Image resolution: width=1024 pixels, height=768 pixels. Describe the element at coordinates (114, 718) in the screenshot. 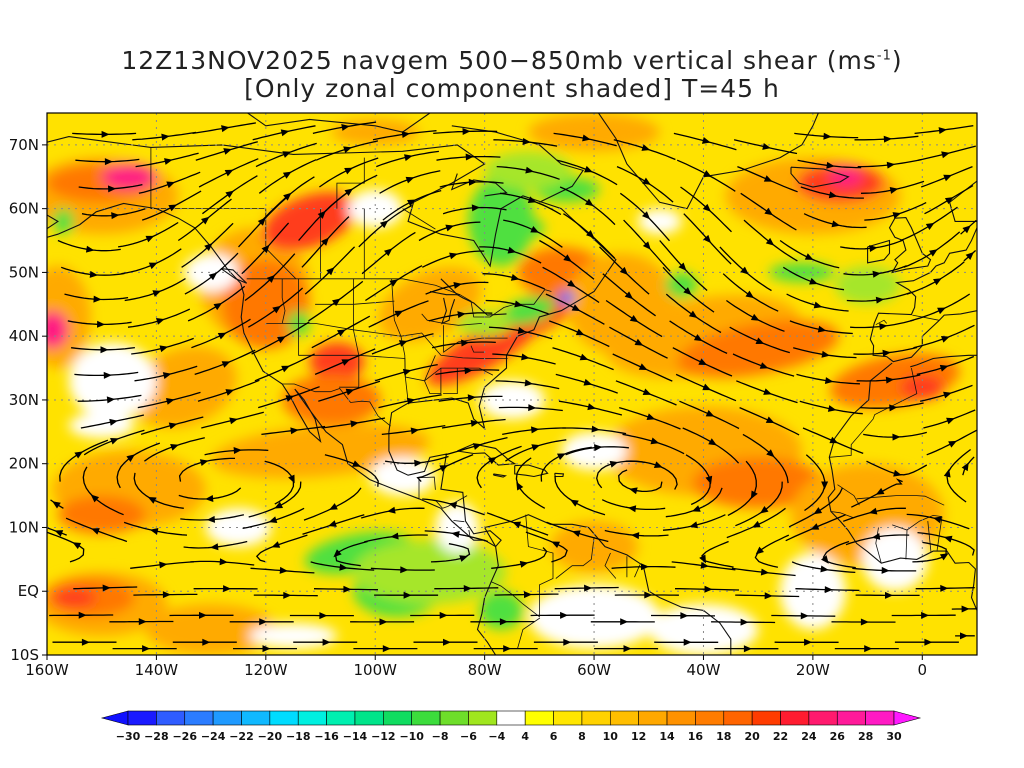

I see `colorbar-low-arrow` at that location.